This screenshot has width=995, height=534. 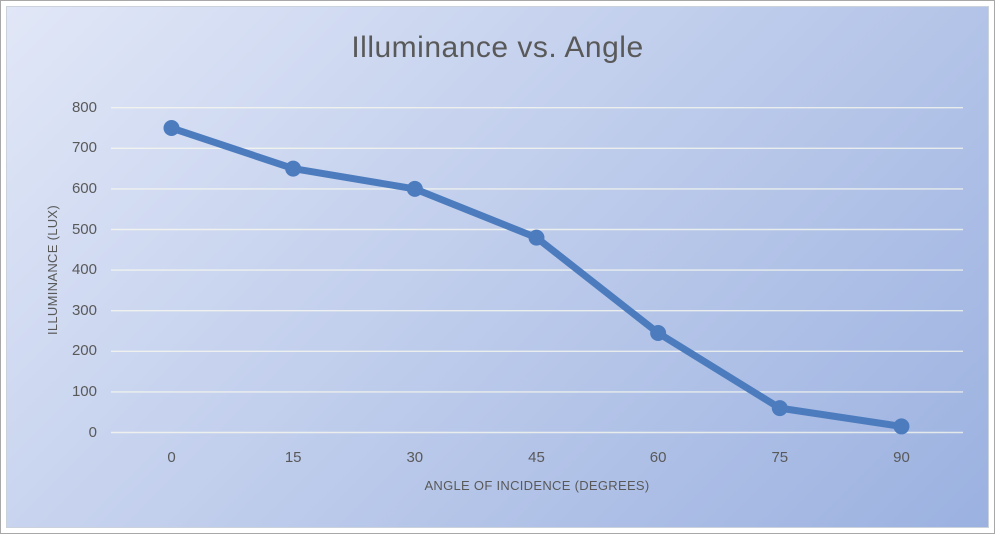 I want to click on y-tick-label: 800, so click(x=84, y=107).